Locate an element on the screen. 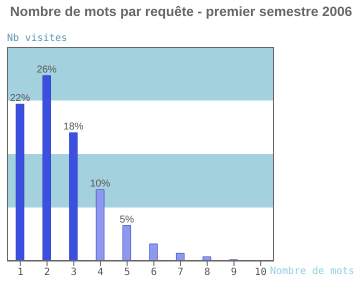 This screenshot has width=361, height=294. y-axis-title: Nb visites is located at coordinates (37, 38).